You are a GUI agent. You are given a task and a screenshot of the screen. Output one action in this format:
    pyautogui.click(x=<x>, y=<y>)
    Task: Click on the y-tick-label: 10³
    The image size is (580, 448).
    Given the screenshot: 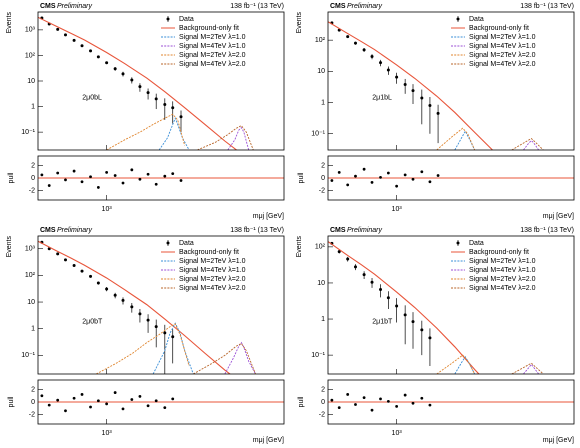 What is the action you would take?
    pyautogui.click(x=30, y=249)
    